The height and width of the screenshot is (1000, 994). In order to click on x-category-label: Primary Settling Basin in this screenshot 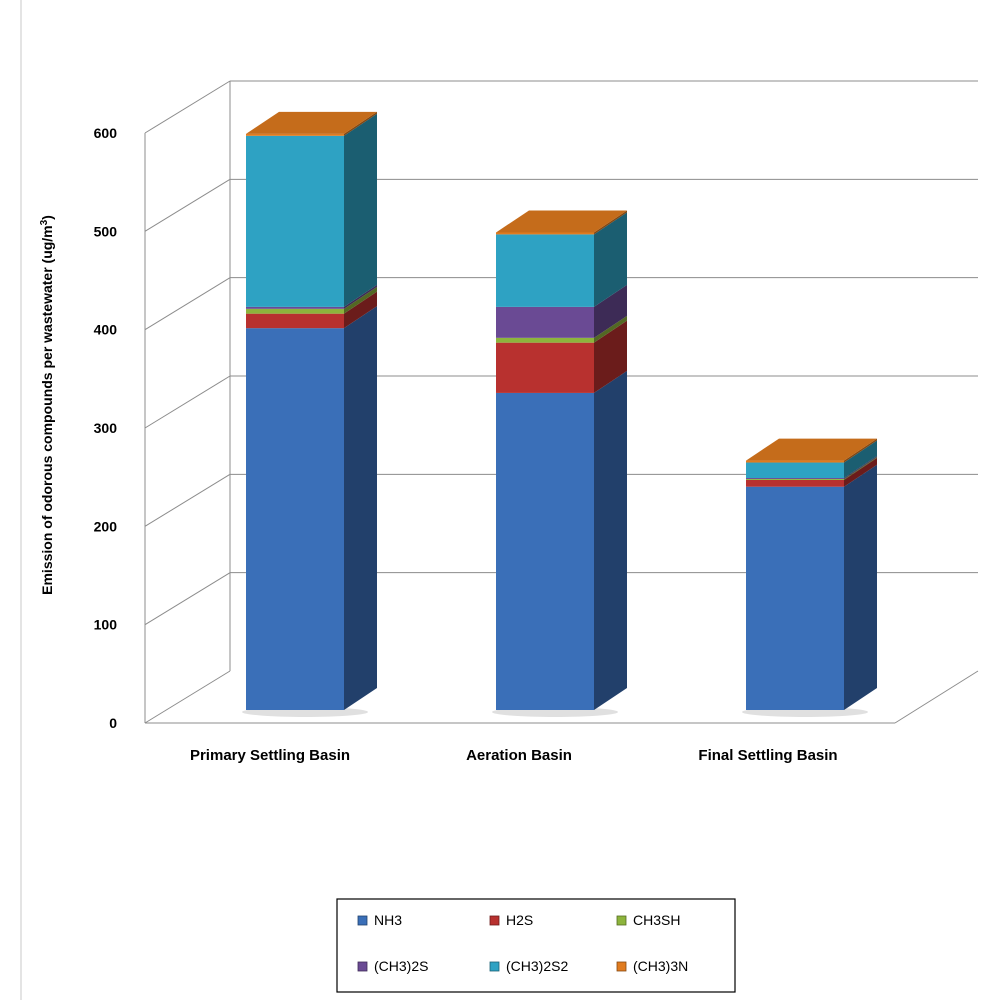, I will do `click(270, 755)`.